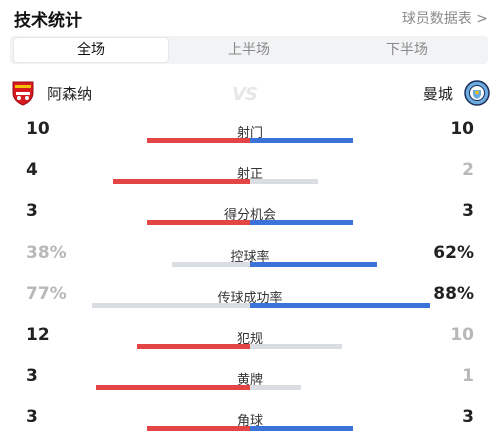 The height and width of the screenshot is (446, 500). Describe the element at coordinates (70, 94) in the screenshot. I see `home-team-name: 阿森纳` at that location.